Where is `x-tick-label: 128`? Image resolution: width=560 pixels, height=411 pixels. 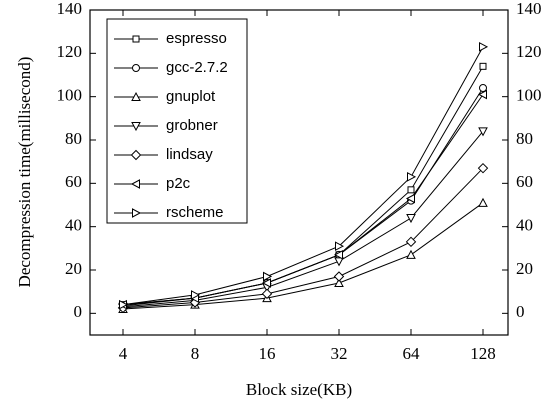 x-tick-label: 128 is located at coordinates (483, 353).